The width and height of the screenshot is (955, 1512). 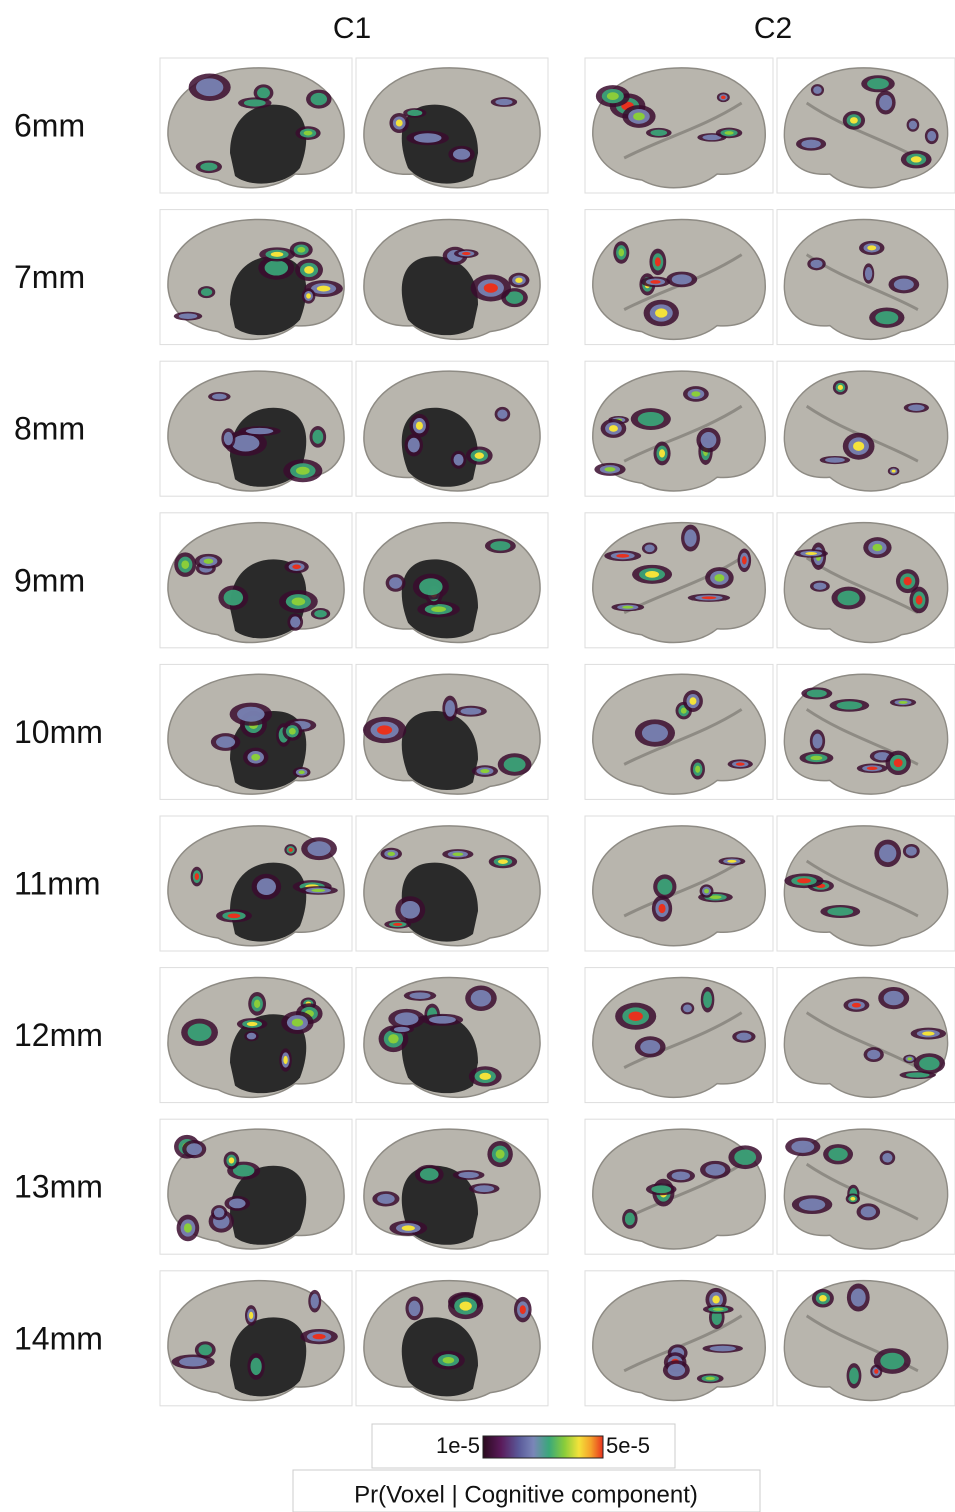 What do you see at coordinates (458, 1445) in the screenshot?
I see `colorbar-min: 1e-5` at bounding box center [458, 1445].